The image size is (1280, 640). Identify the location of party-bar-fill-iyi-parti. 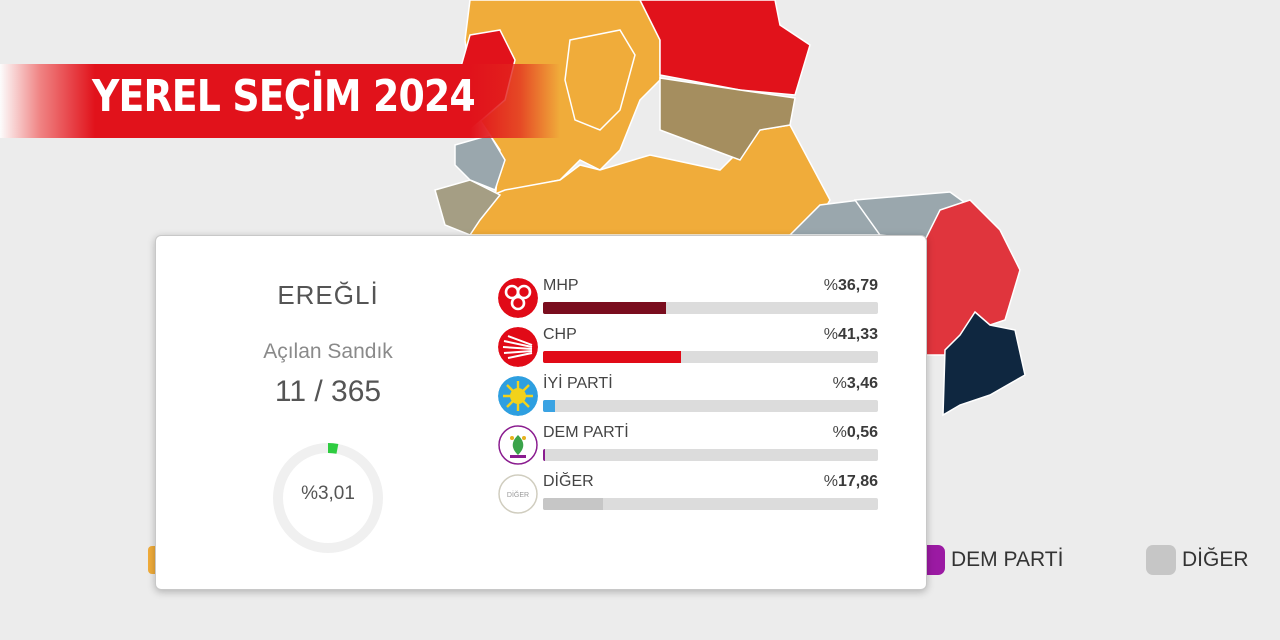
(549, 406).